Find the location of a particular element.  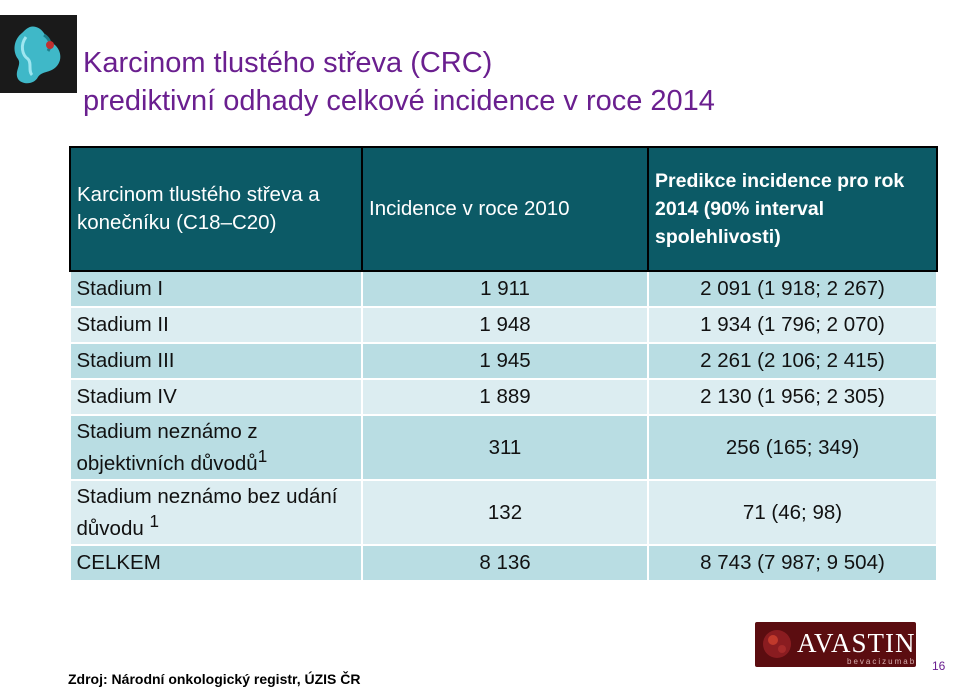

row-label: Stadium I is located at coordinates (216, 289).